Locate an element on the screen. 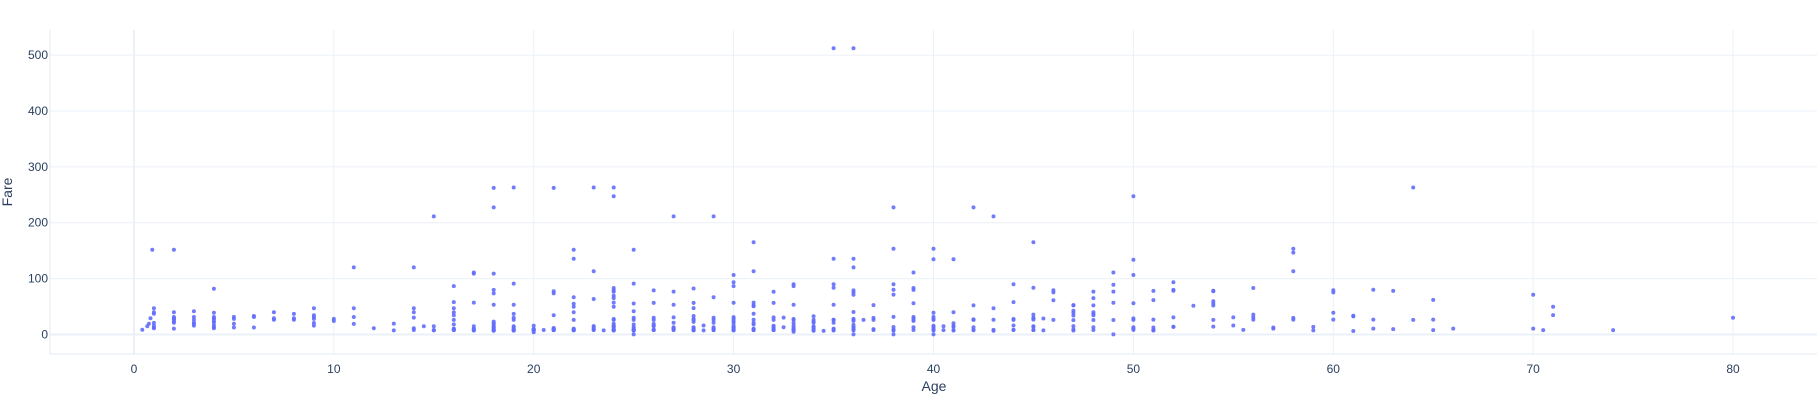 Image resolution: width=1819 pixels, height=400 pixels. x-tick-label: 40 is located at coordinates (934, 369).